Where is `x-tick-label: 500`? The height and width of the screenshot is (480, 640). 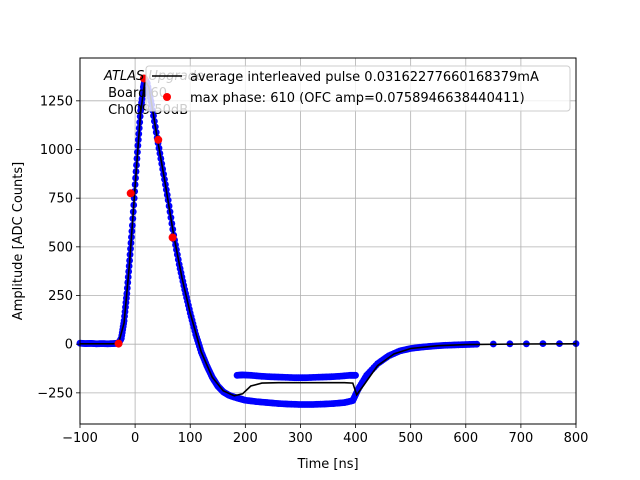
x-tick-label: 500 is located at coordinates (410, 438).